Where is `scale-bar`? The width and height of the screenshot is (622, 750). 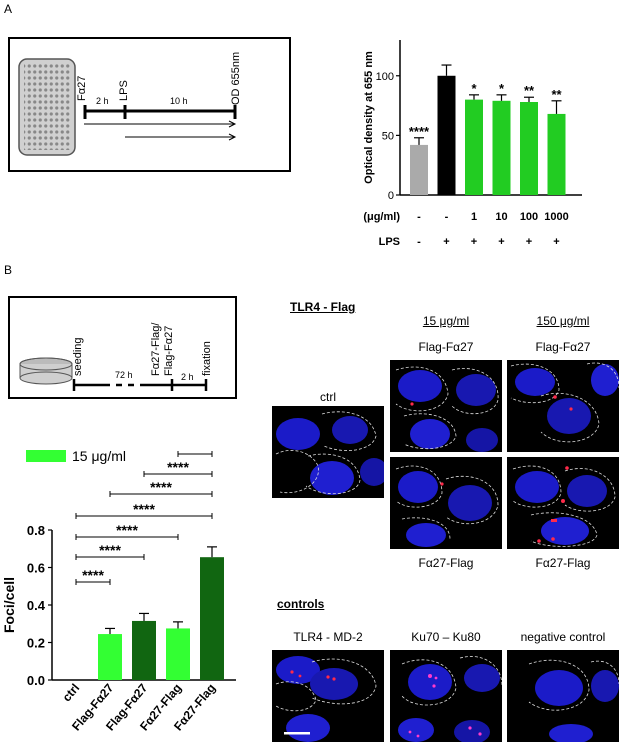
scale-bar is located at coordinates (297, 733).